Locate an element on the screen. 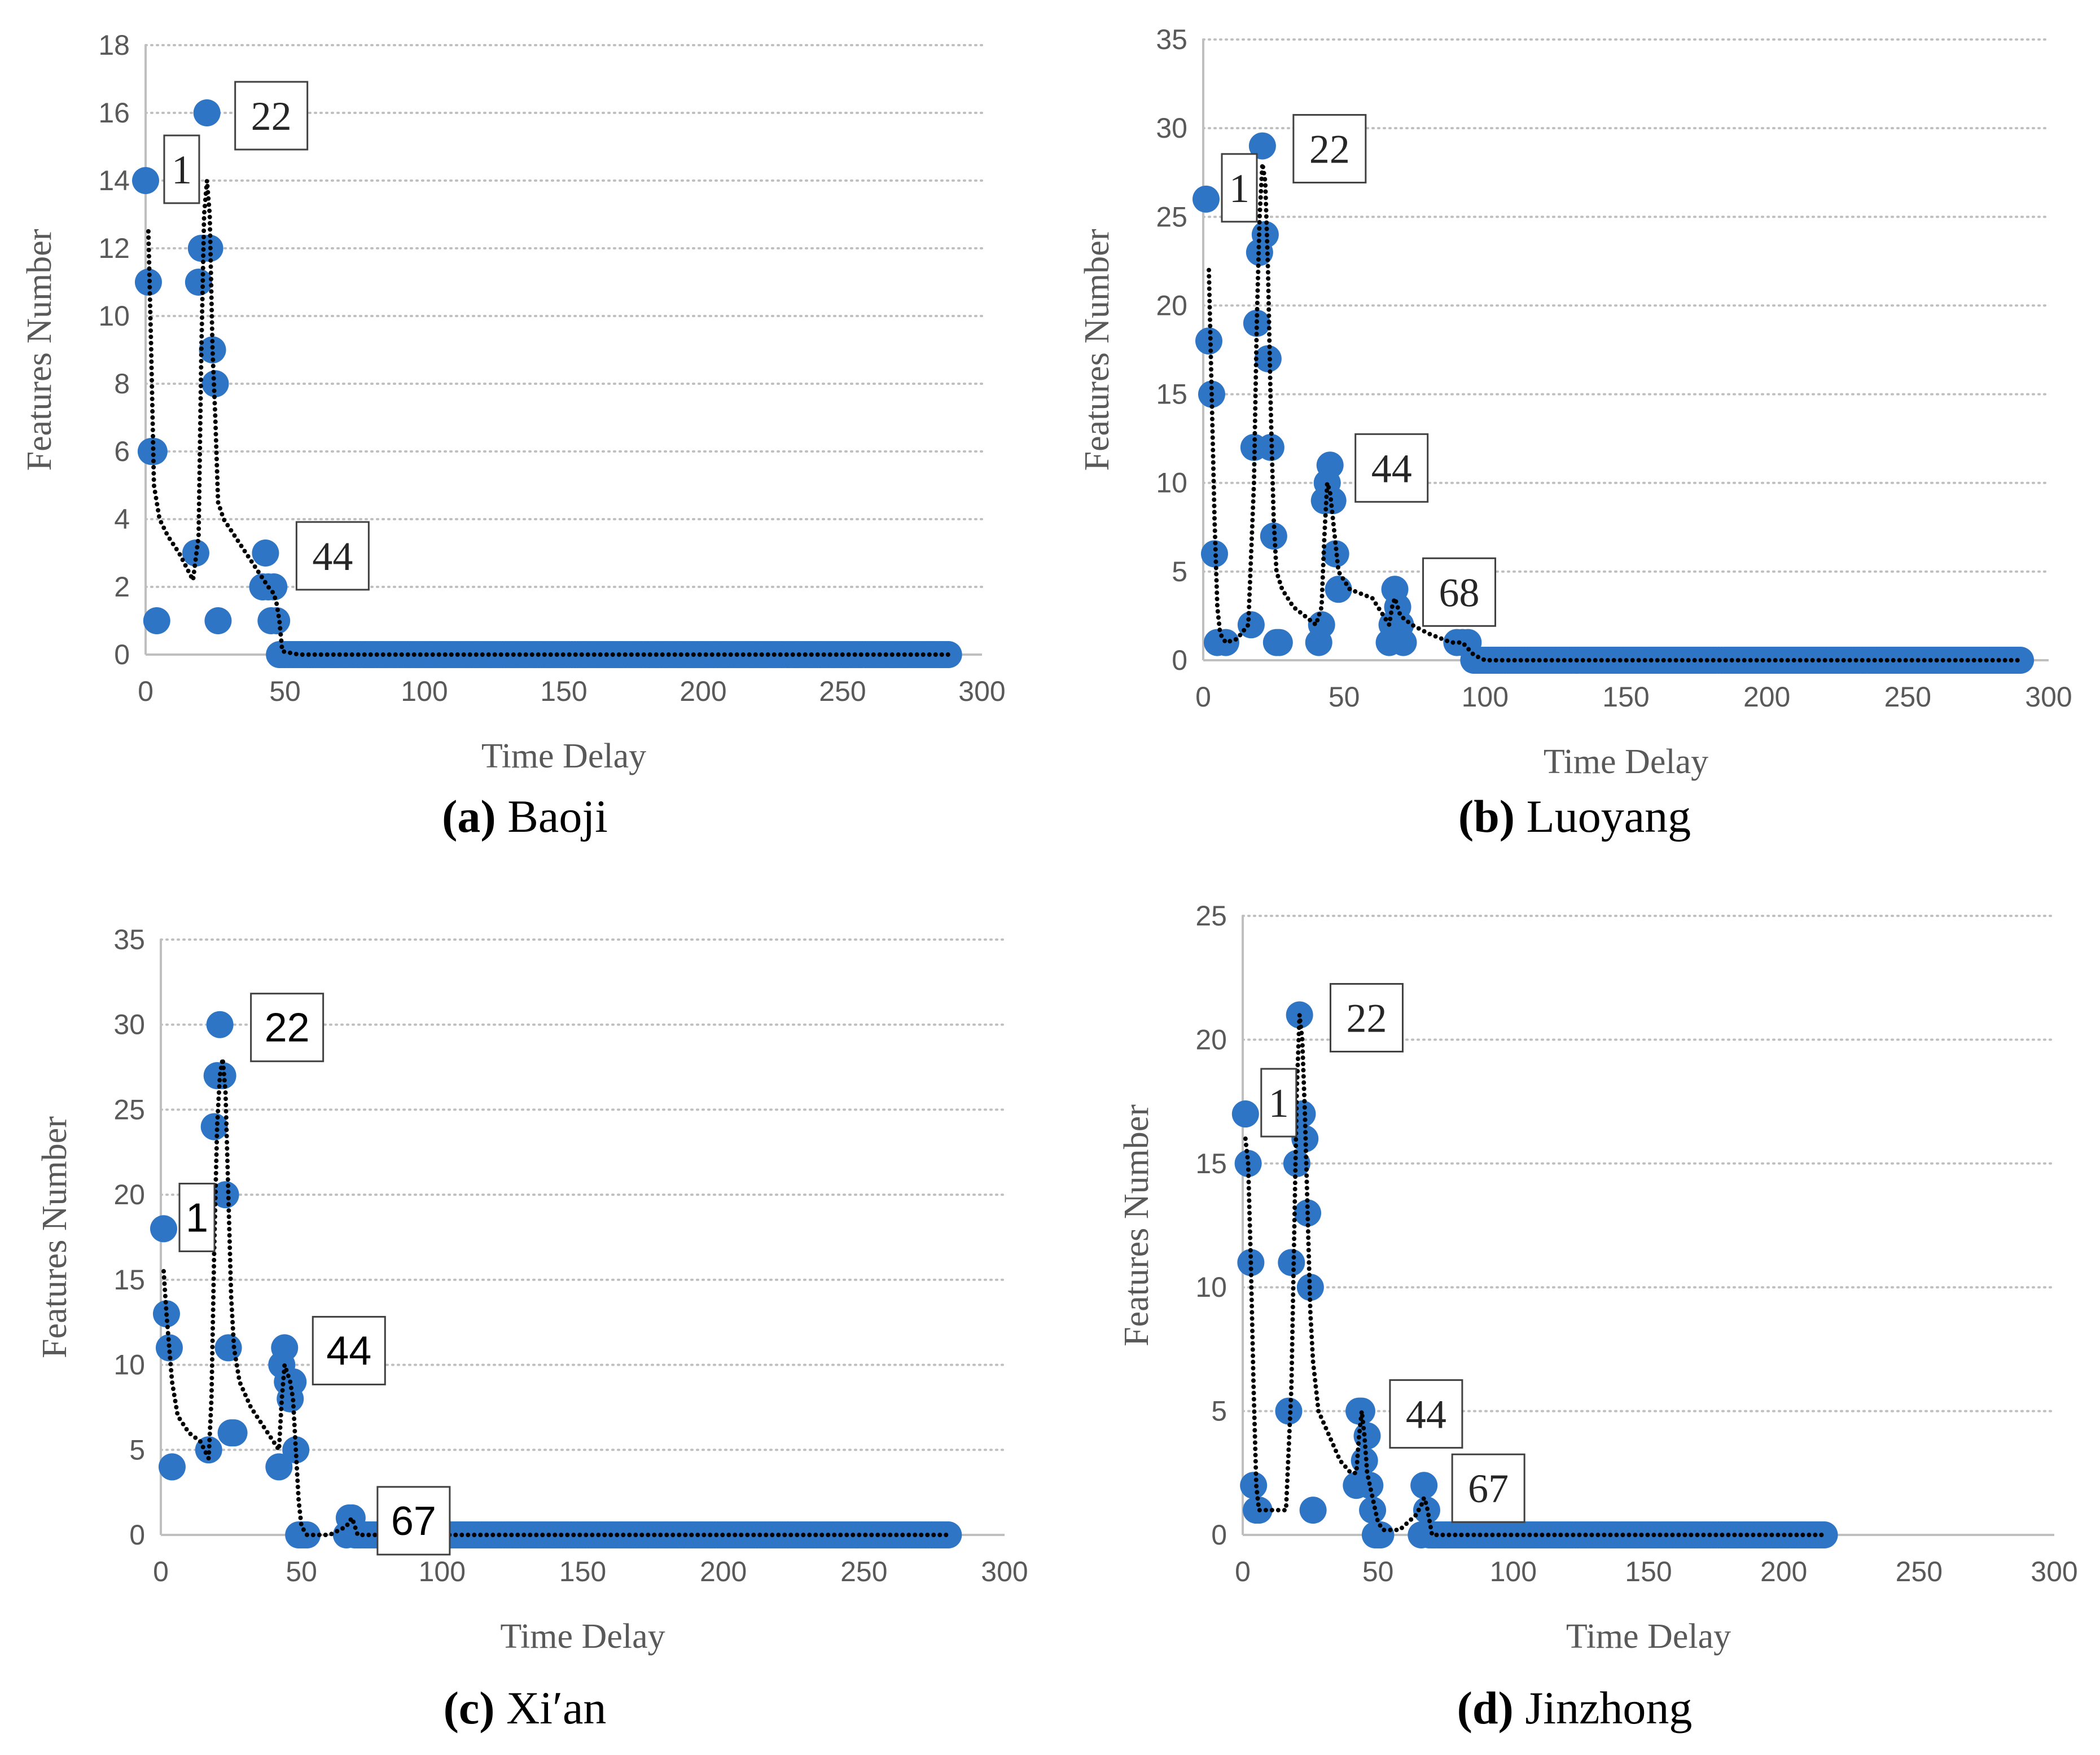 This screenshot has height=1755, width=2100. y-tick-label: 4 is located at coordinates (122, 519).